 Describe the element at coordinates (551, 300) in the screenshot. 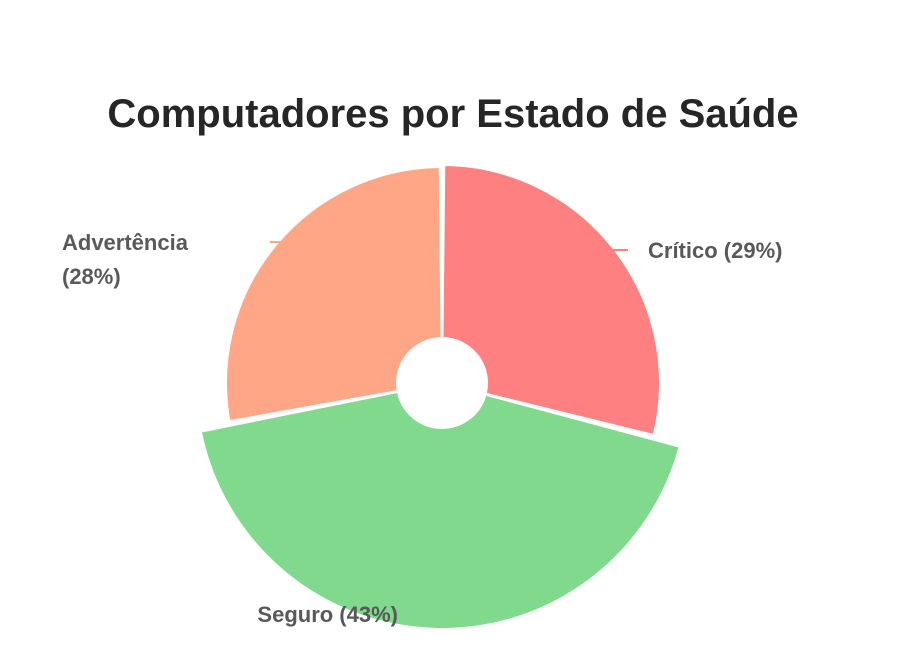

I see `pie-slice-critico` at that location.